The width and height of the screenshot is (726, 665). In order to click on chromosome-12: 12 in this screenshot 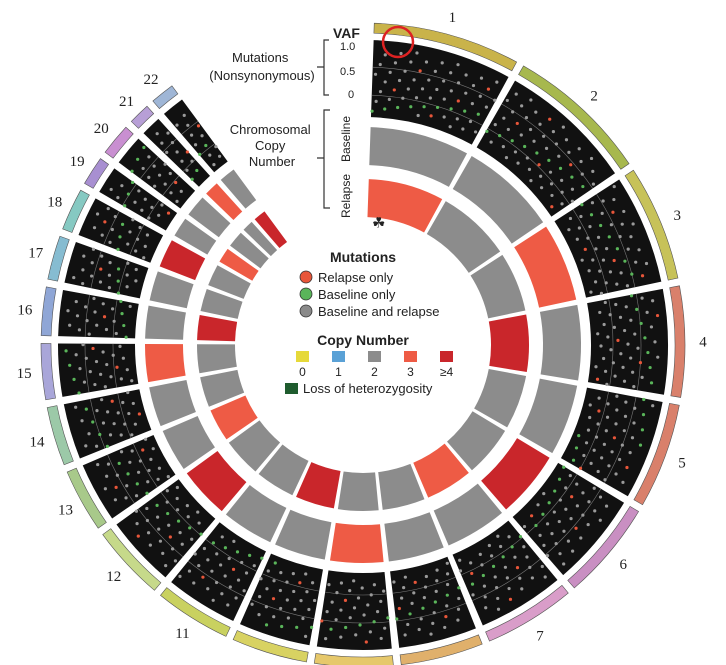, I will do `click(191, 505)`.